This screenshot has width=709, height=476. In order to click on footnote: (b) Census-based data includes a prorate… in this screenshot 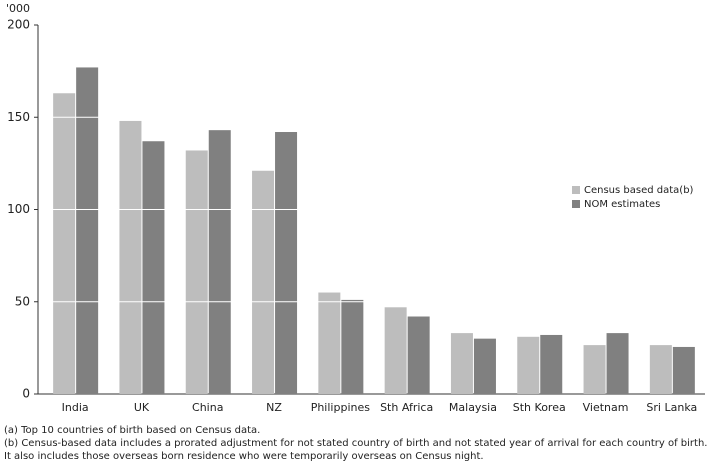, I will do `click(355, 443)`.